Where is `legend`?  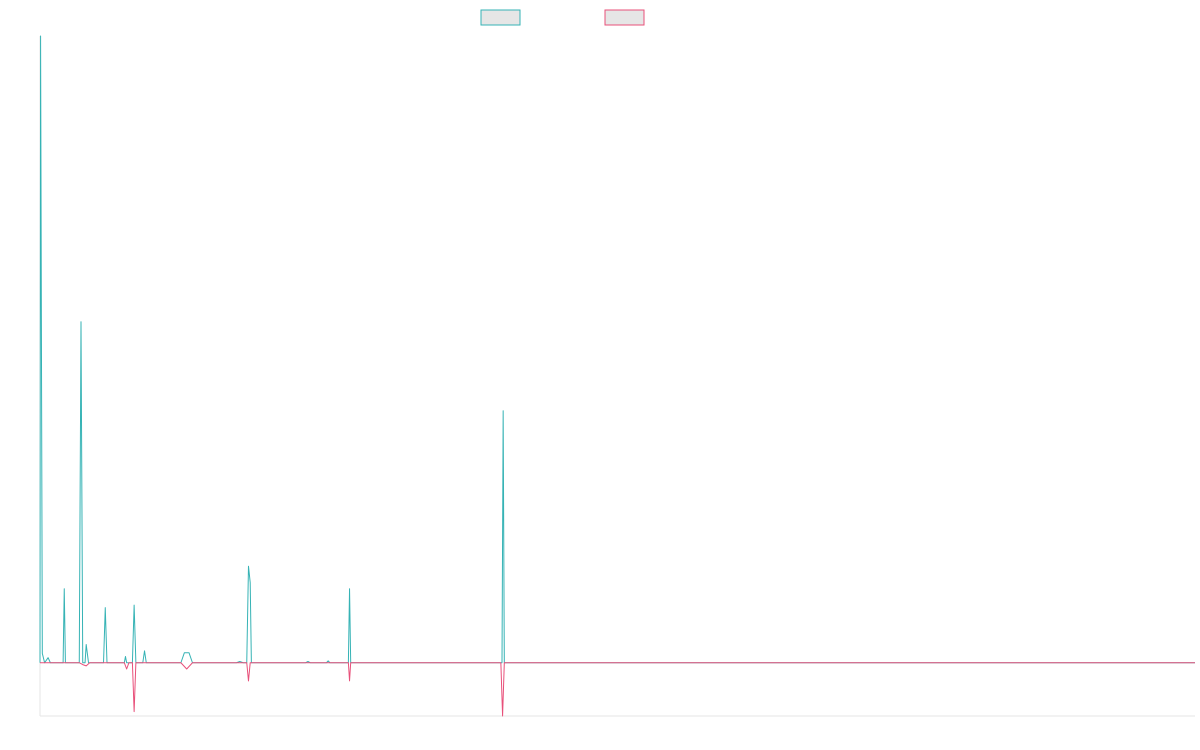
legend is located at coordinates (562, 17).